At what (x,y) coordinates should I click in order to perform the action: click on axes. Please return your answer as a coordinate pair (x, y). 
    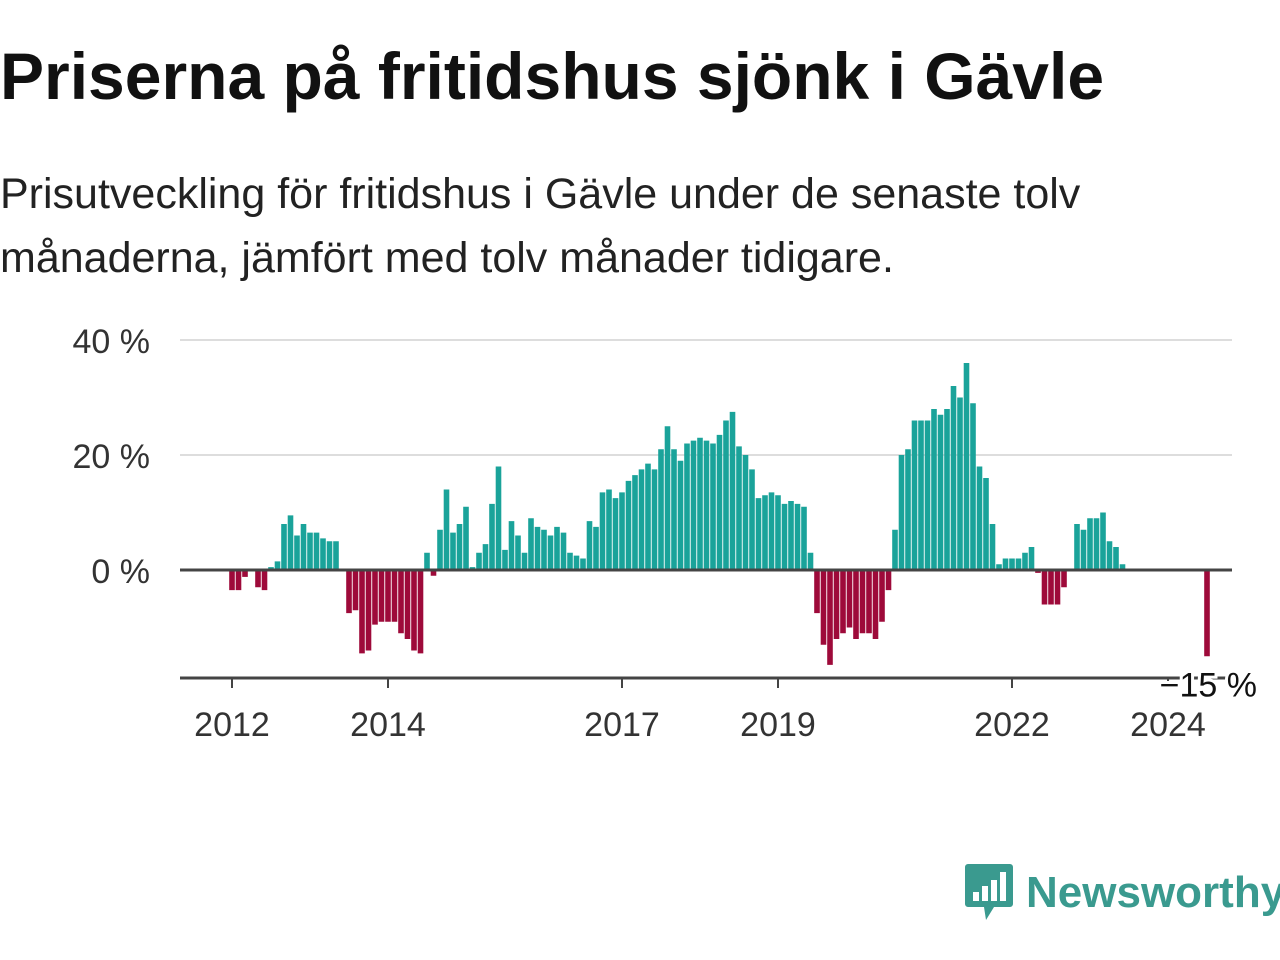
    Looking at the image, I should click on (706, 624).